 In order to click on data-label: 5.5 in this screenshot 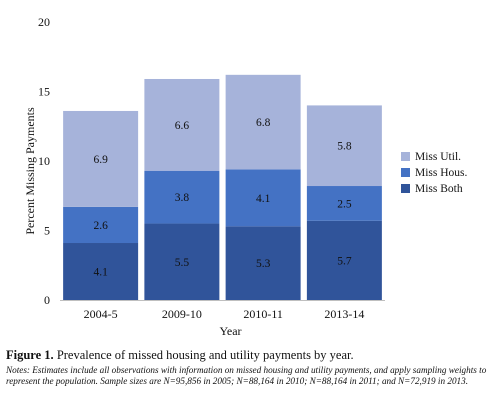, I will do `click(182, 263)`.